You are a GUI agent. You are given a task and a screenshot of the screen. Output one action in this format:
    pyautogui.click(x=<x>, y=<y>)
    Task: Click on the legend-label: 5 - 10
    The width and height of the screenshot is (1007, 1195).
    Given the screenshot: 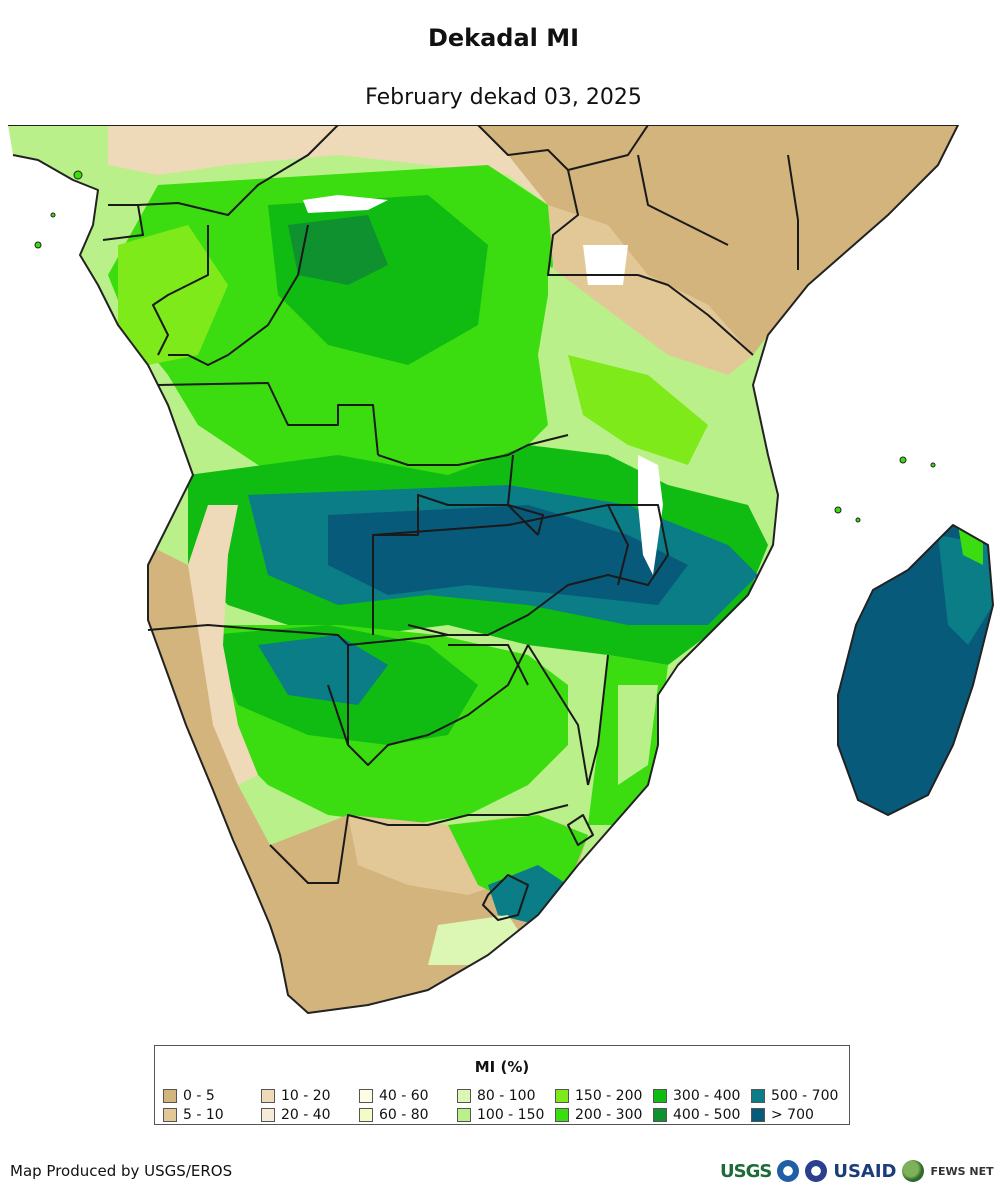 What is the action you would take?
    pyautogui.click(x=203, y=1114)
    